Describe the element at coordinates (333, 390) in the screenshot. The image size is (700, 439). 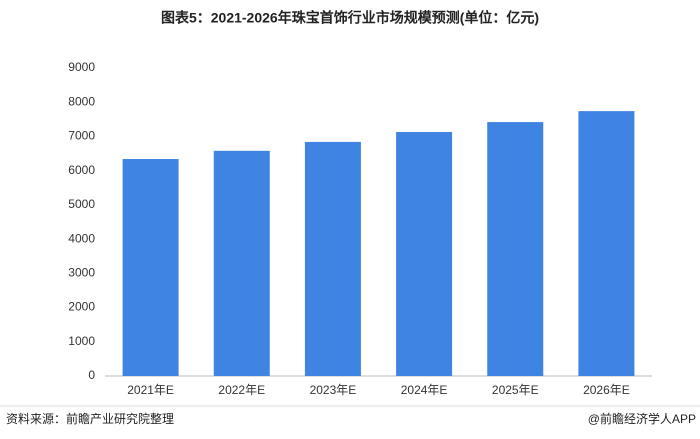
I see `x-tick-label: 2023年E` at that location.